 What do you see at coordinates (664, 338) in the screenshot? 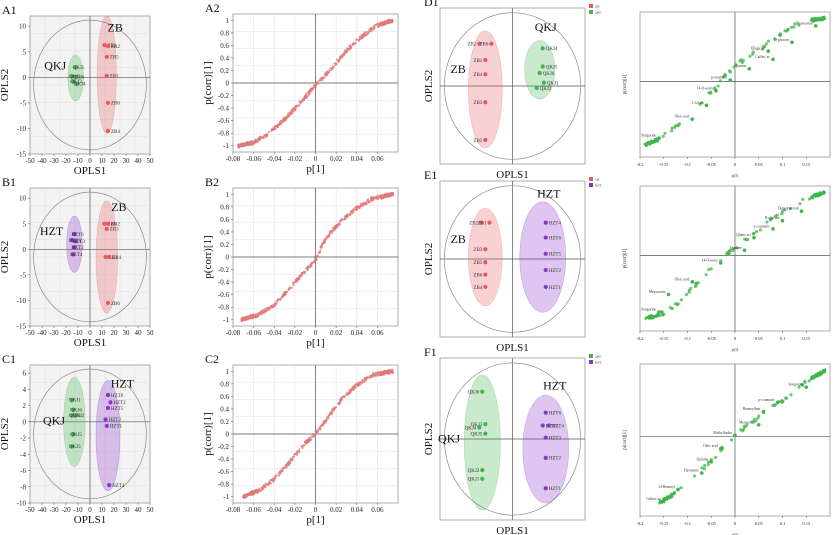
I see `x-tick-label: -0.15` at bounding box center [664, 338].